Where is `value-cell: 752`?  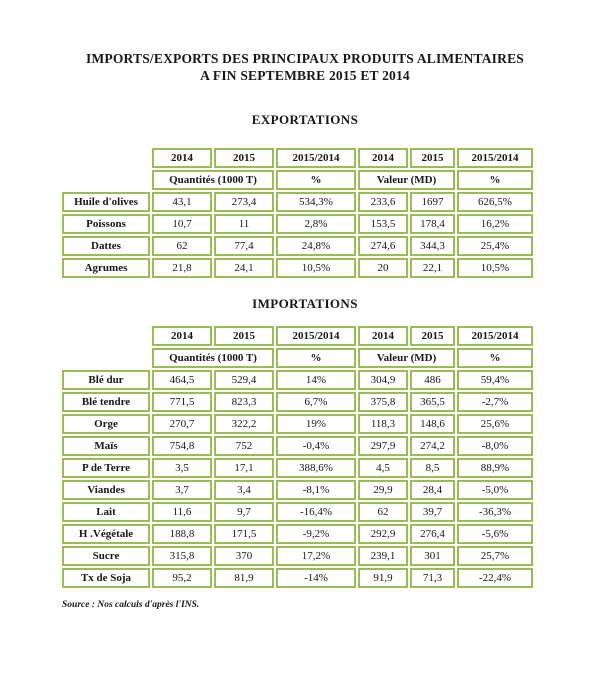 value-cell: 752 is located at coordinates (244, 446).